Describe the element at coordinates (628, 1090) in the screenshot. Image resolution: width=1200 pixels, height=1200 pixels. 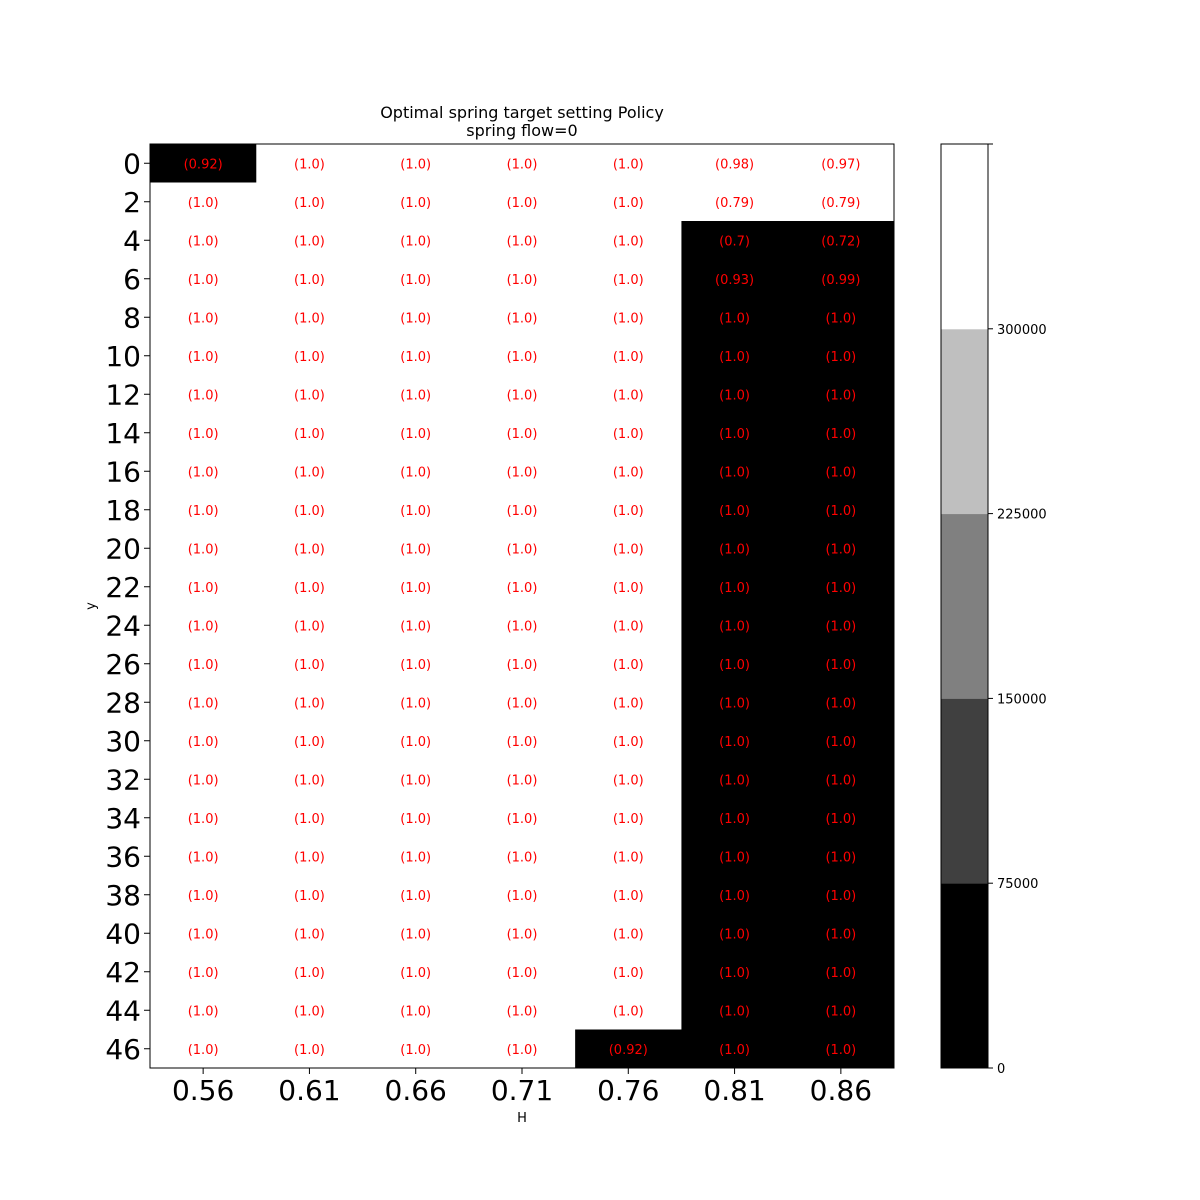
I see `x-tick-label: 0.76` at that location.